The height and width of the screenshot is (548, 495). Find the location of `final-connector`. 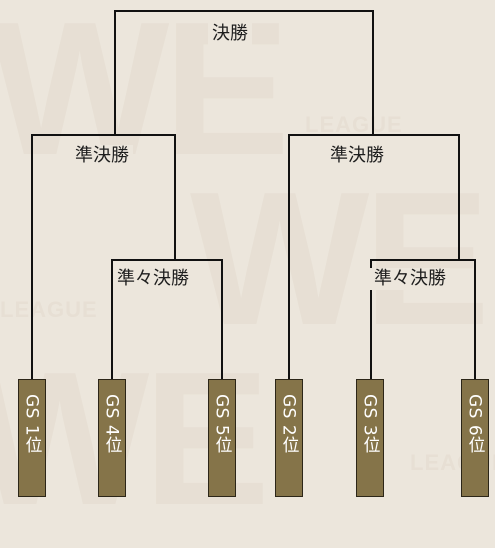

final-connector is located at coordinates (244, 72).